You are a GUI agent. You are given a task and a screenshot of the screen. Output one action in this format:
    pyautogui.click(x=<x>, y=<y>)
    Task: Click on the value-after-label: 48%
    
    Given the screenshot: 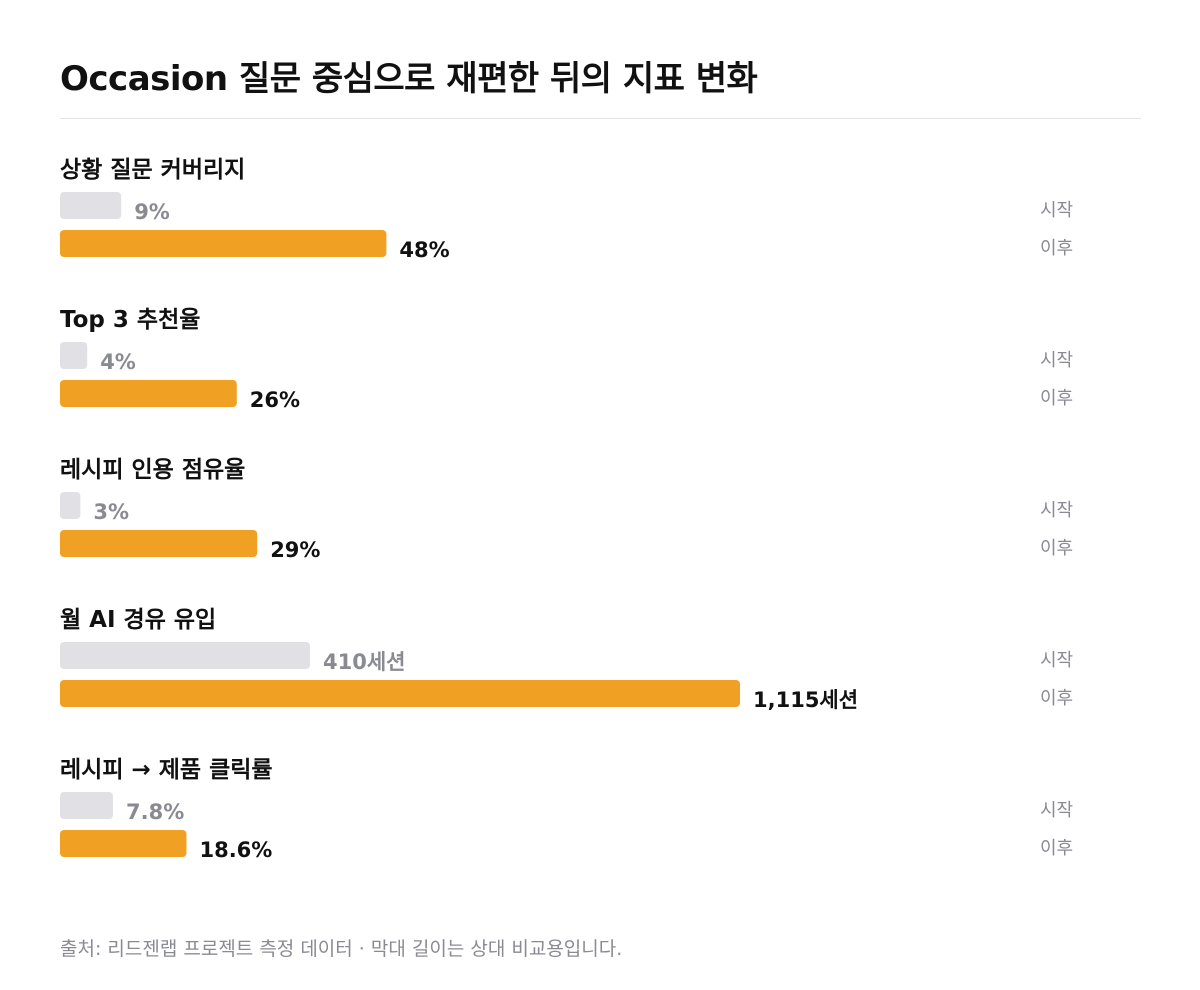 What is the action you would take?
    pyautogui.click(x=424, y=250)
    